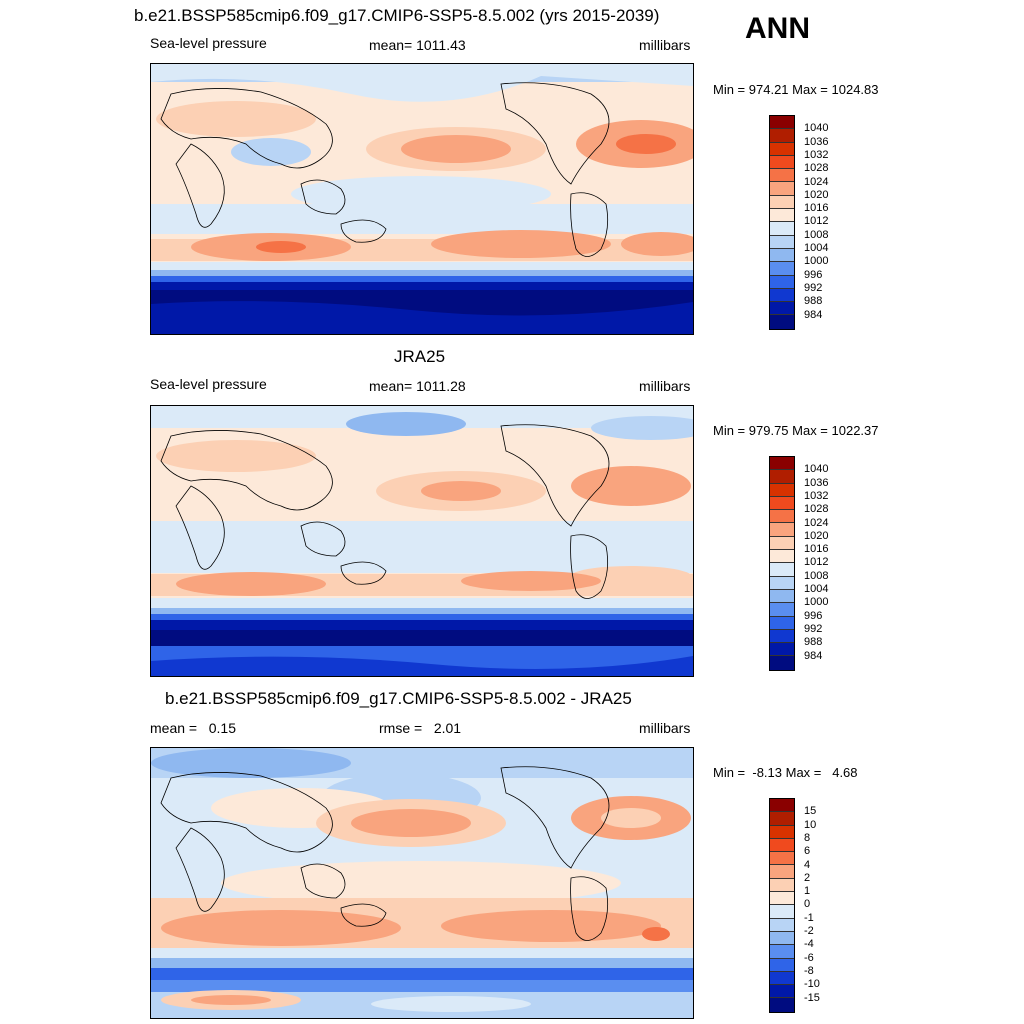  What do you see at coordinates (422, 541) in the screenshot?
I see `panel2-map` at bounding box center [422, 541].